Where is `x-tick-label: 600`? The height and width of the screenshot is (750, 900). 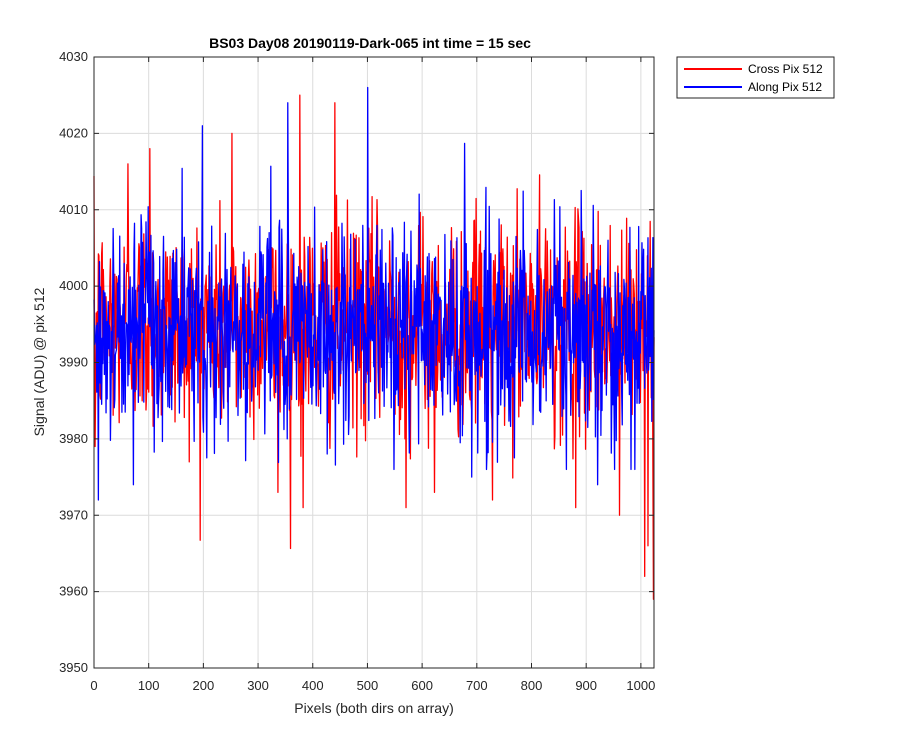 x-tick-label: 600 is located at coordinates (422, 685).